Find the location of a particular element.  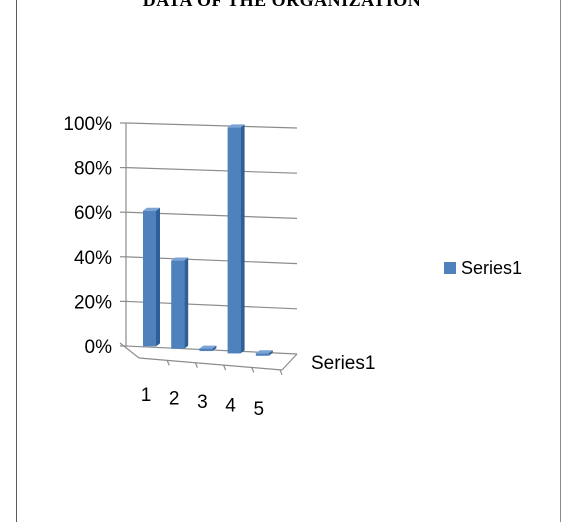

floor-right-edge is located at coordinates (289, 362).